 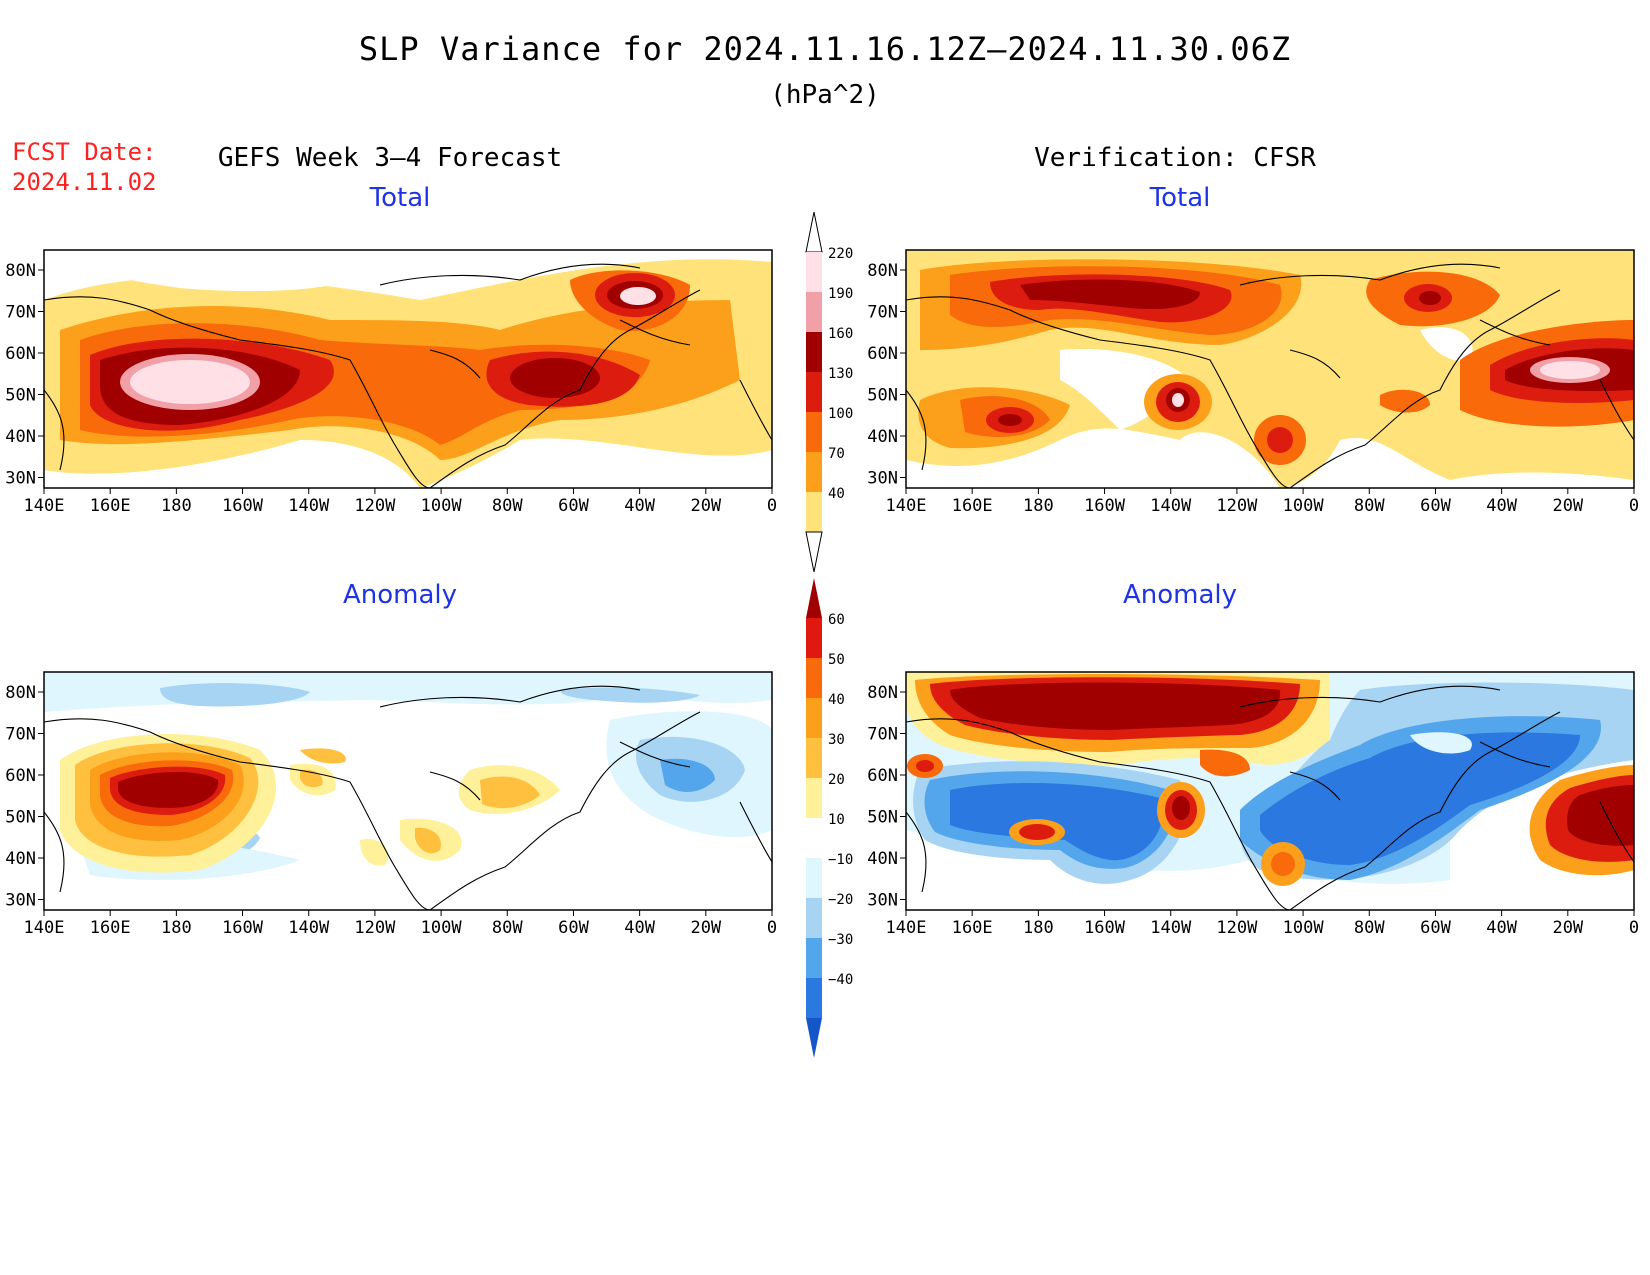 What do you see at coordinates (840, 374) in the screenshot?
I see `colorbar-total-label: 130` at bounding box center [840, 374].